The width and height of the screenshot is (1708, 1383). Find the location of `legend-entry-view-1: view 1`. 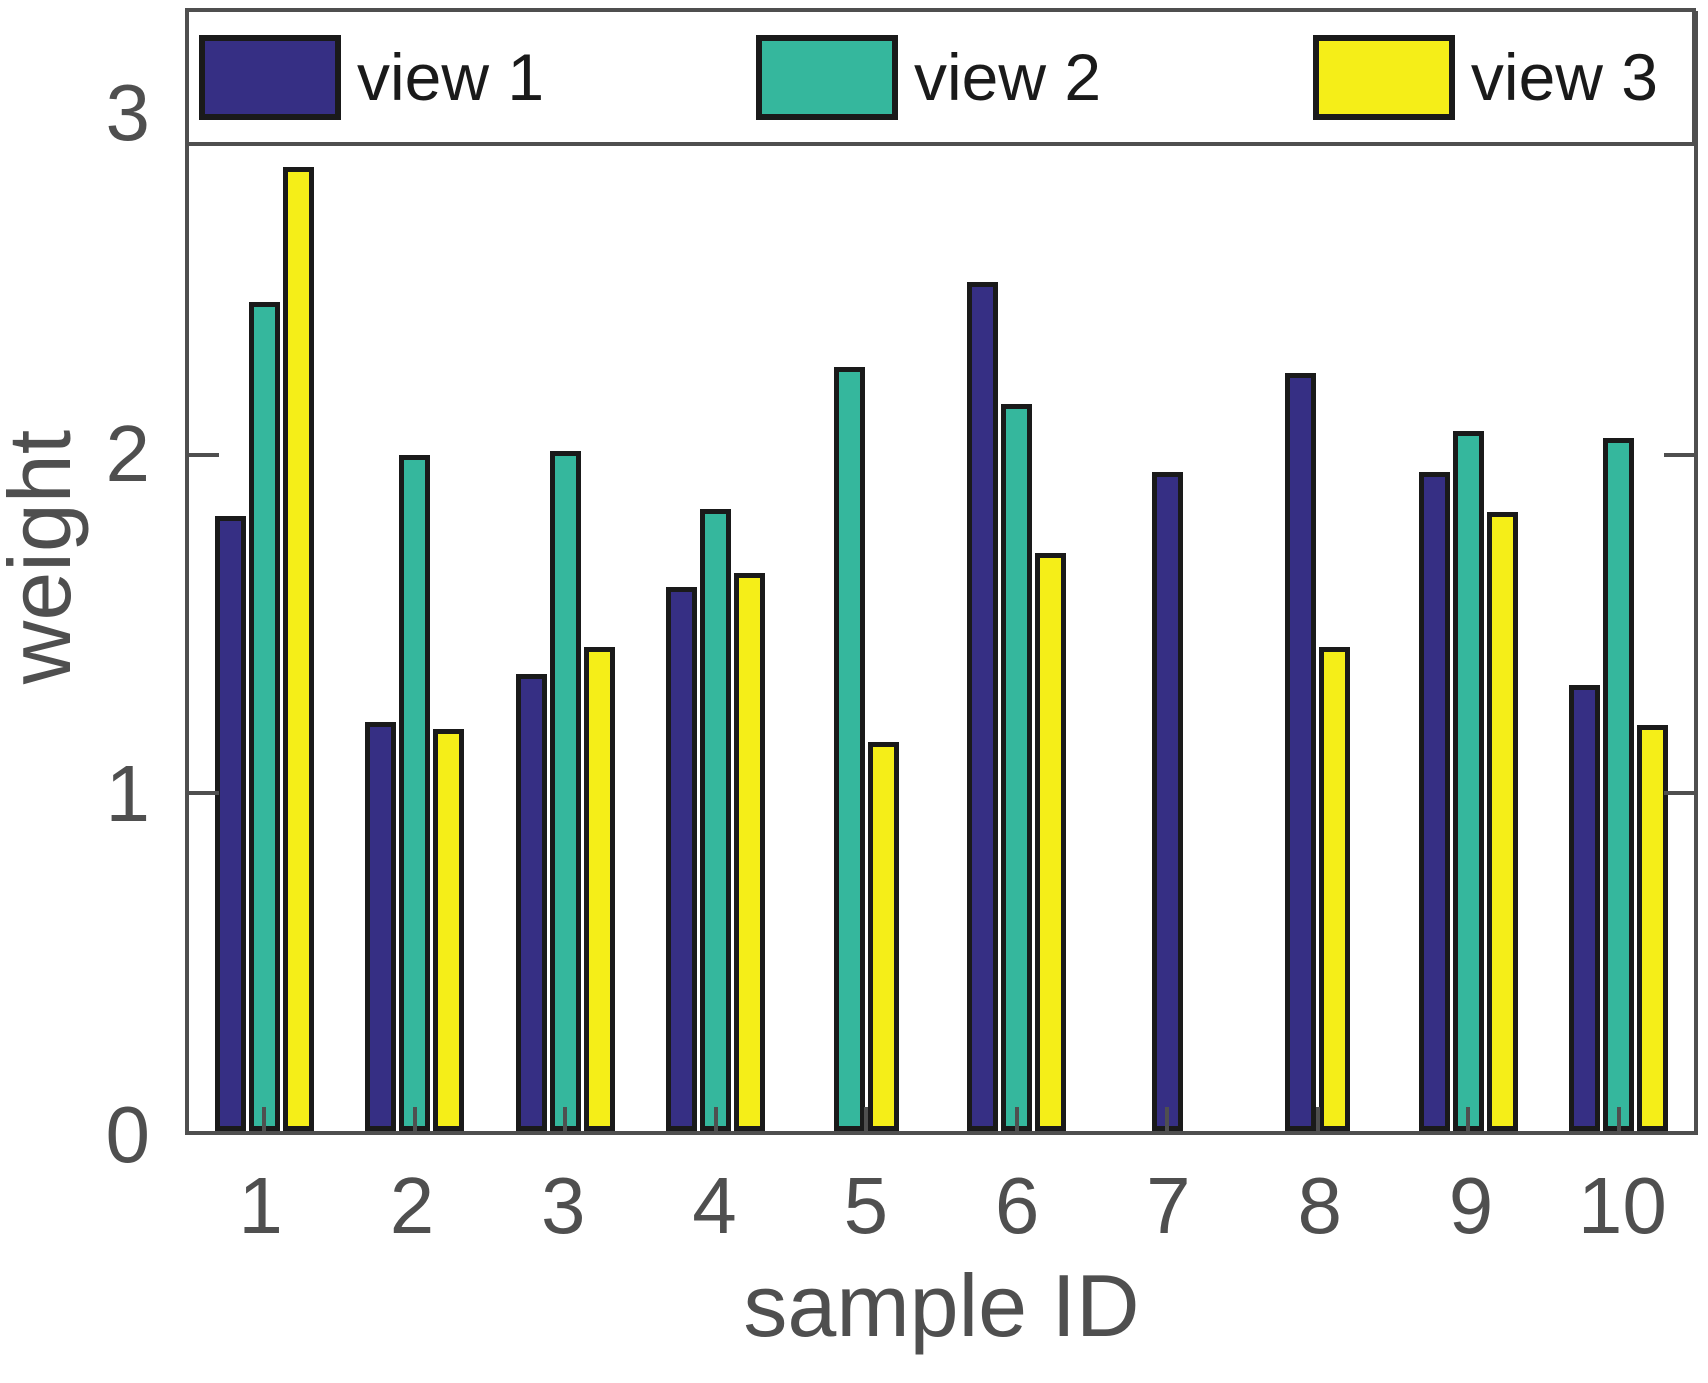

legend-entry-view-1: view 1 is located at coordinates (372, 77).